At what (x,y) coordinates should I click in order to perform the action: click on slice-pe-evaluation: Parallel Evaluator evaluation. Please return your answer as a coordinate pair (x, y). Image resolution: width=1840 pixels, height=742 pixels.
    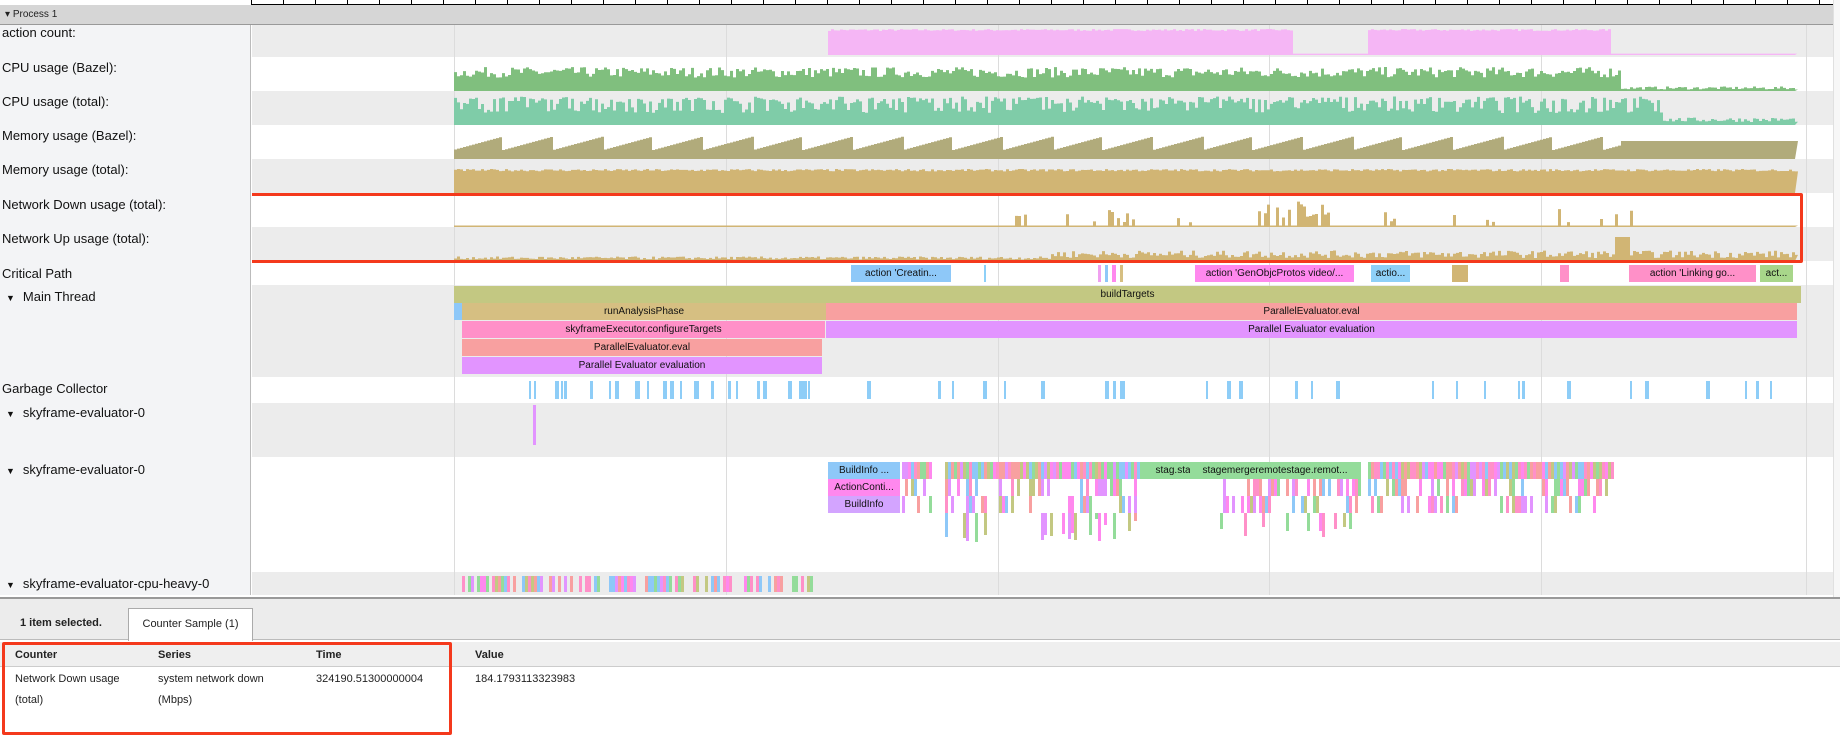
    Looking at the image, I should click on (642, 365).